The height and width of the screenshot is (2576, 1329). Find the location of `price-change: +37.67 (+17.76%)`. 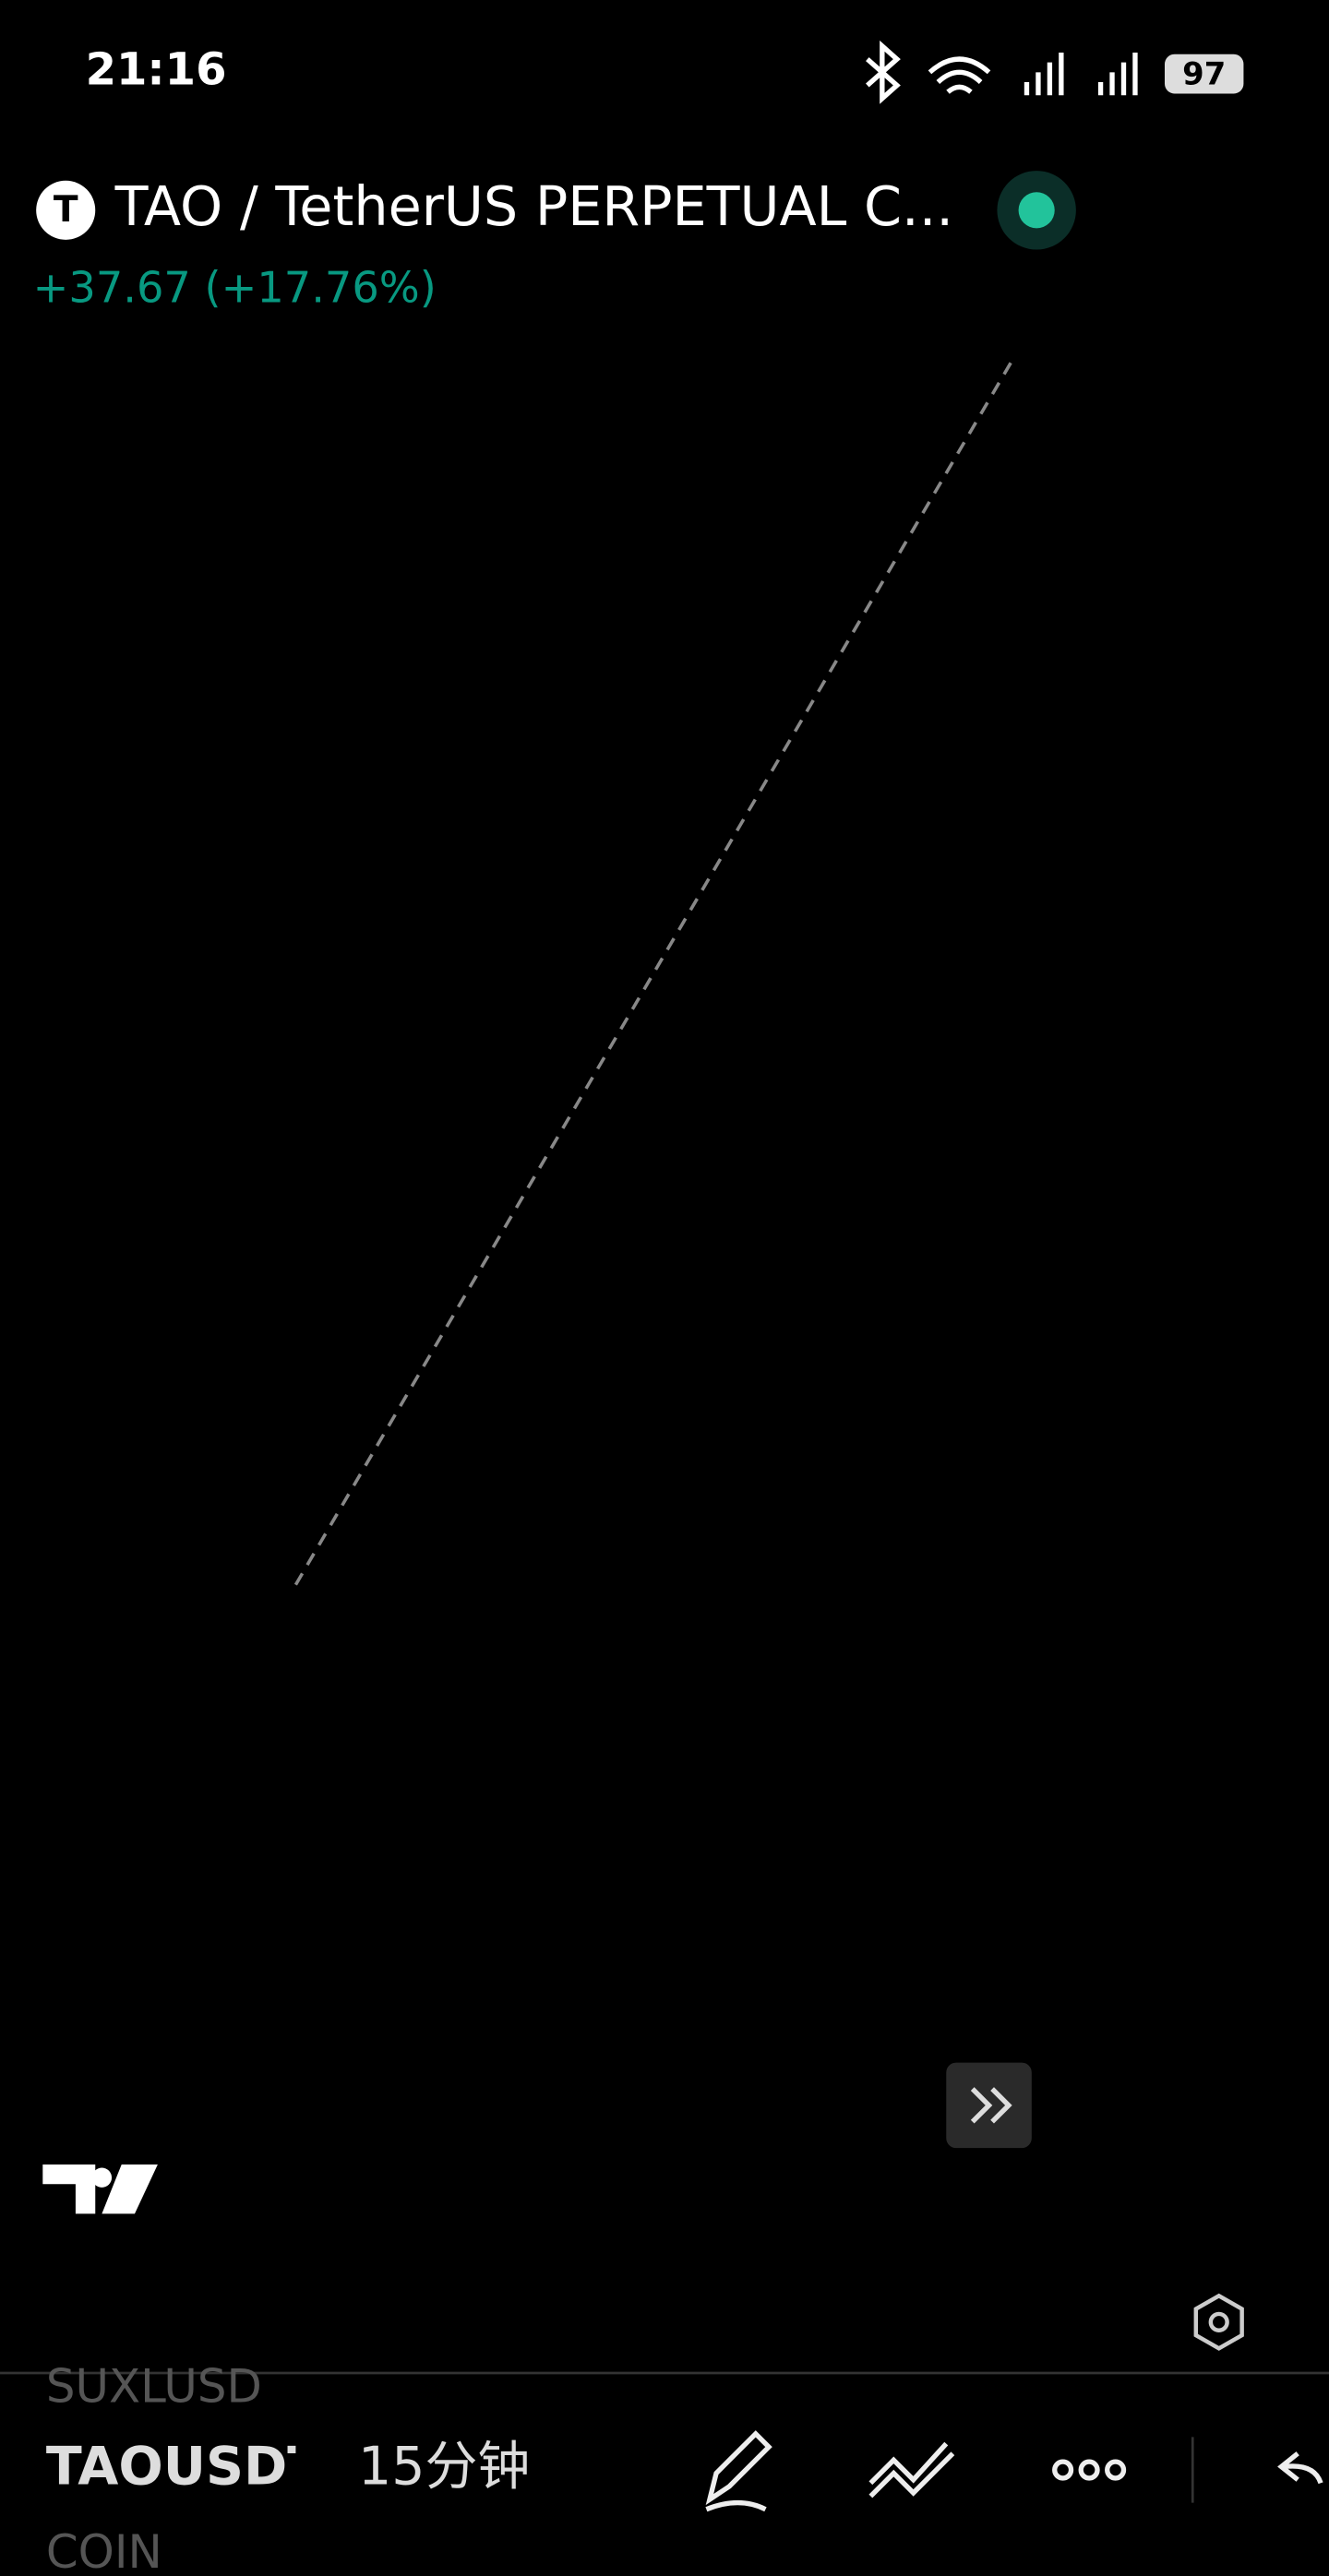

price-change: +37.67 (+17.76%) is located at coordinates (235, 288).